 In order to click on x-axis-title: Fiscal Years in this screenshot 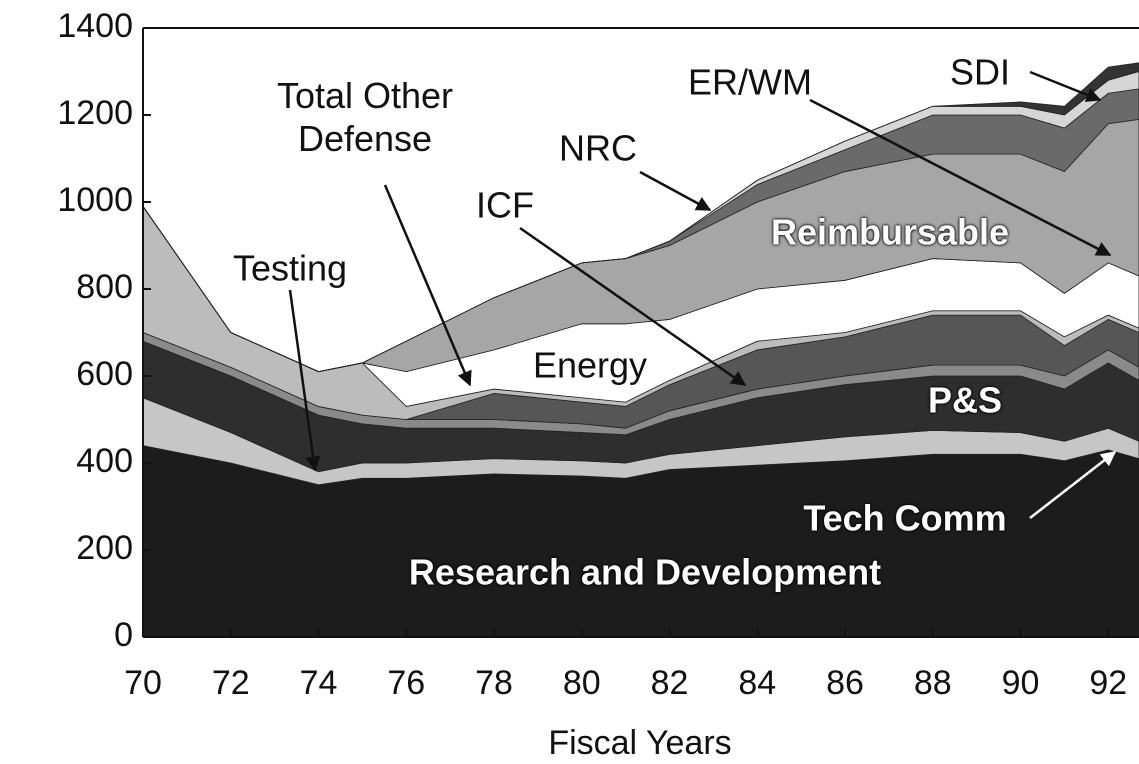, I will do `click(639, 743)`.